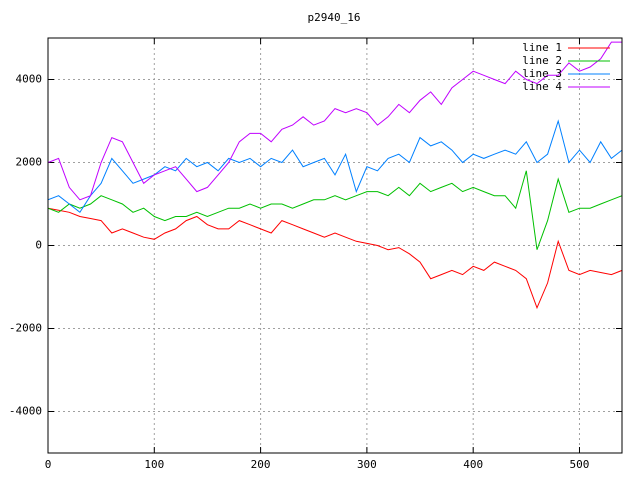 The height and width of the screenshot is (484, 640). I want to click on data-line, so click(335, 210).